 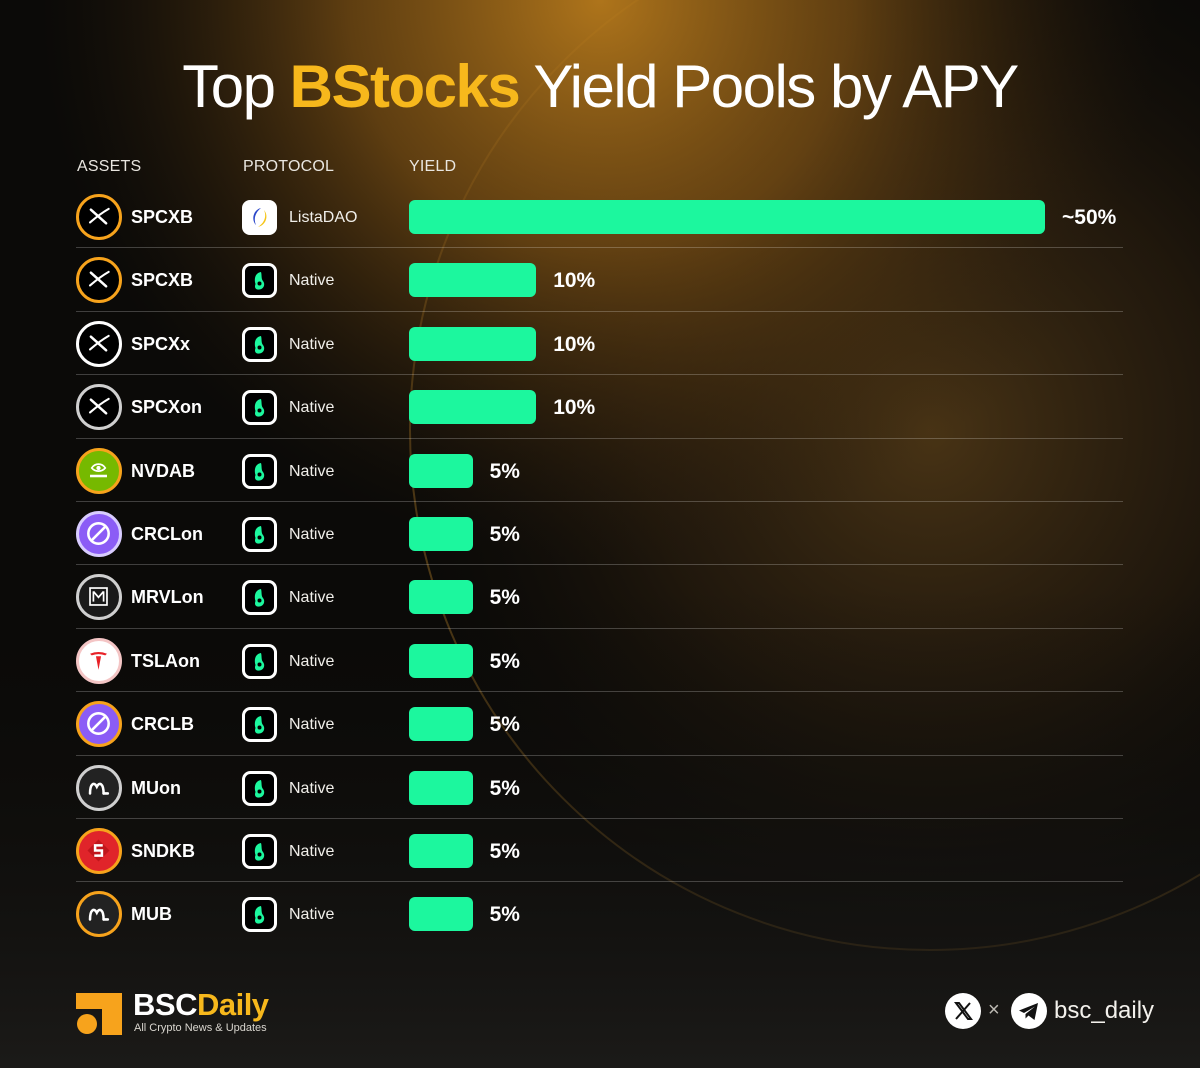 I want to click on listadao-icon, so click(x=259, y=217).